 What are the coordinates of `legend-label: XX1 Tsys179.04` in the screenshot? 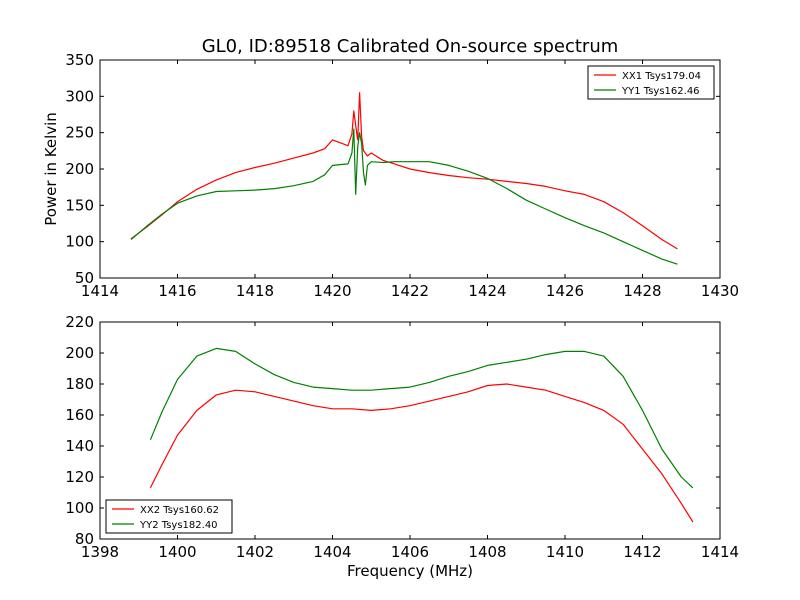 It's located at (661, 76).